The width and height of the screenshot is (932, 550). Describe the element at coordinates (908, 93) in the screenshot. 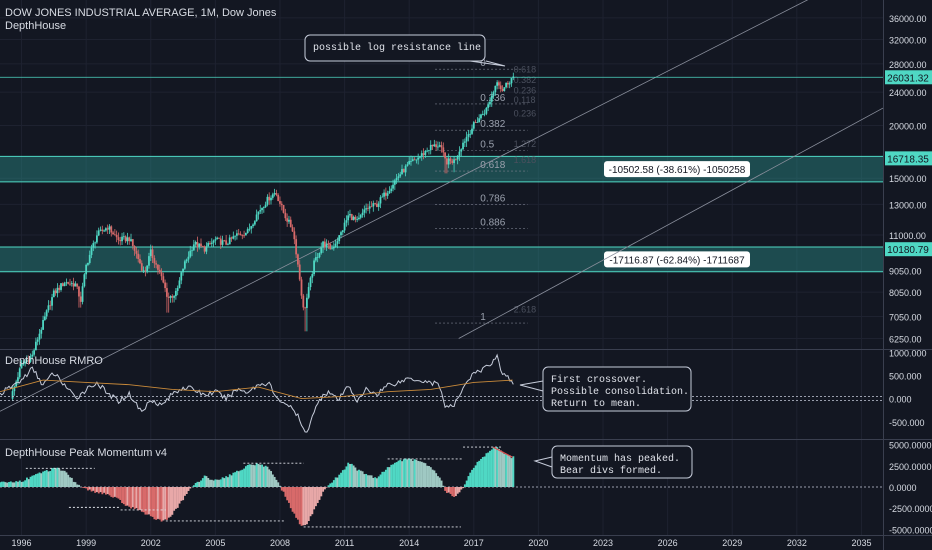

I see `price-tick-label: 24000.00` at that location.